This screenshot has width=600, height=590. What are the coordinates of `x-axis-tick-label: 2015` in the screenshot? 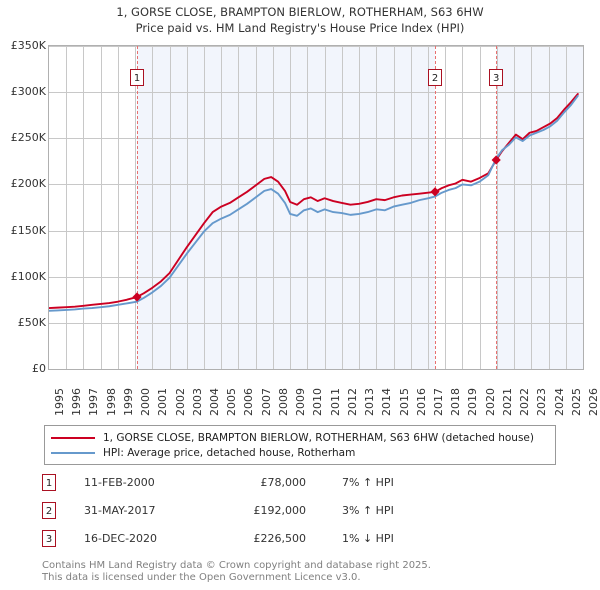 It's located at (404, 402).